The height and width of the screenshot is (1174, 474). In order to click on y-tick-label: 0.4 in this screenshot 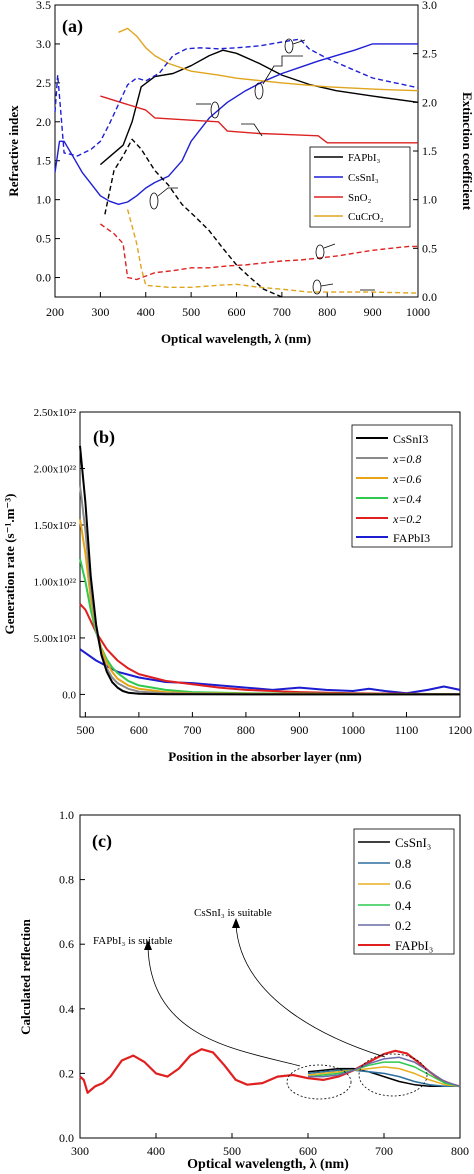, I will do `click(66, 1009)`.